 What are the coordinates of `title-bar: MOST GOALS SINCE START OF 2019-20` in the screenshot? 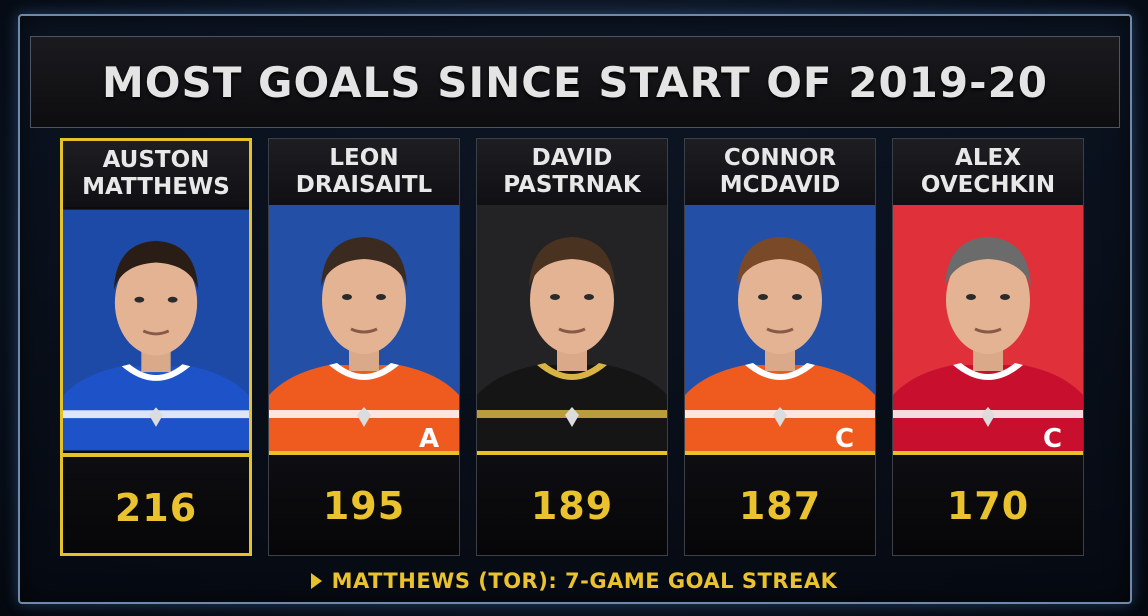 It's located at (575, 82).